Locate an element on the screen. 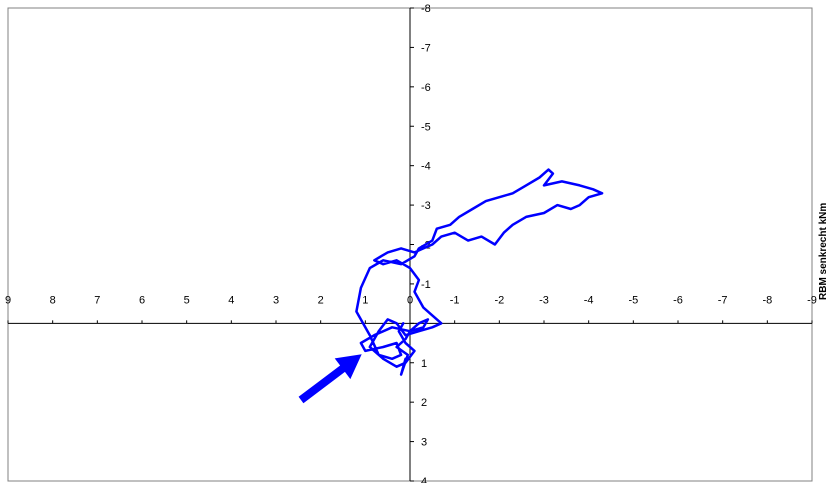 The height and width of the screenshot is (483, 830). y-tick-label: 4 is located at coordinates (424, 479).